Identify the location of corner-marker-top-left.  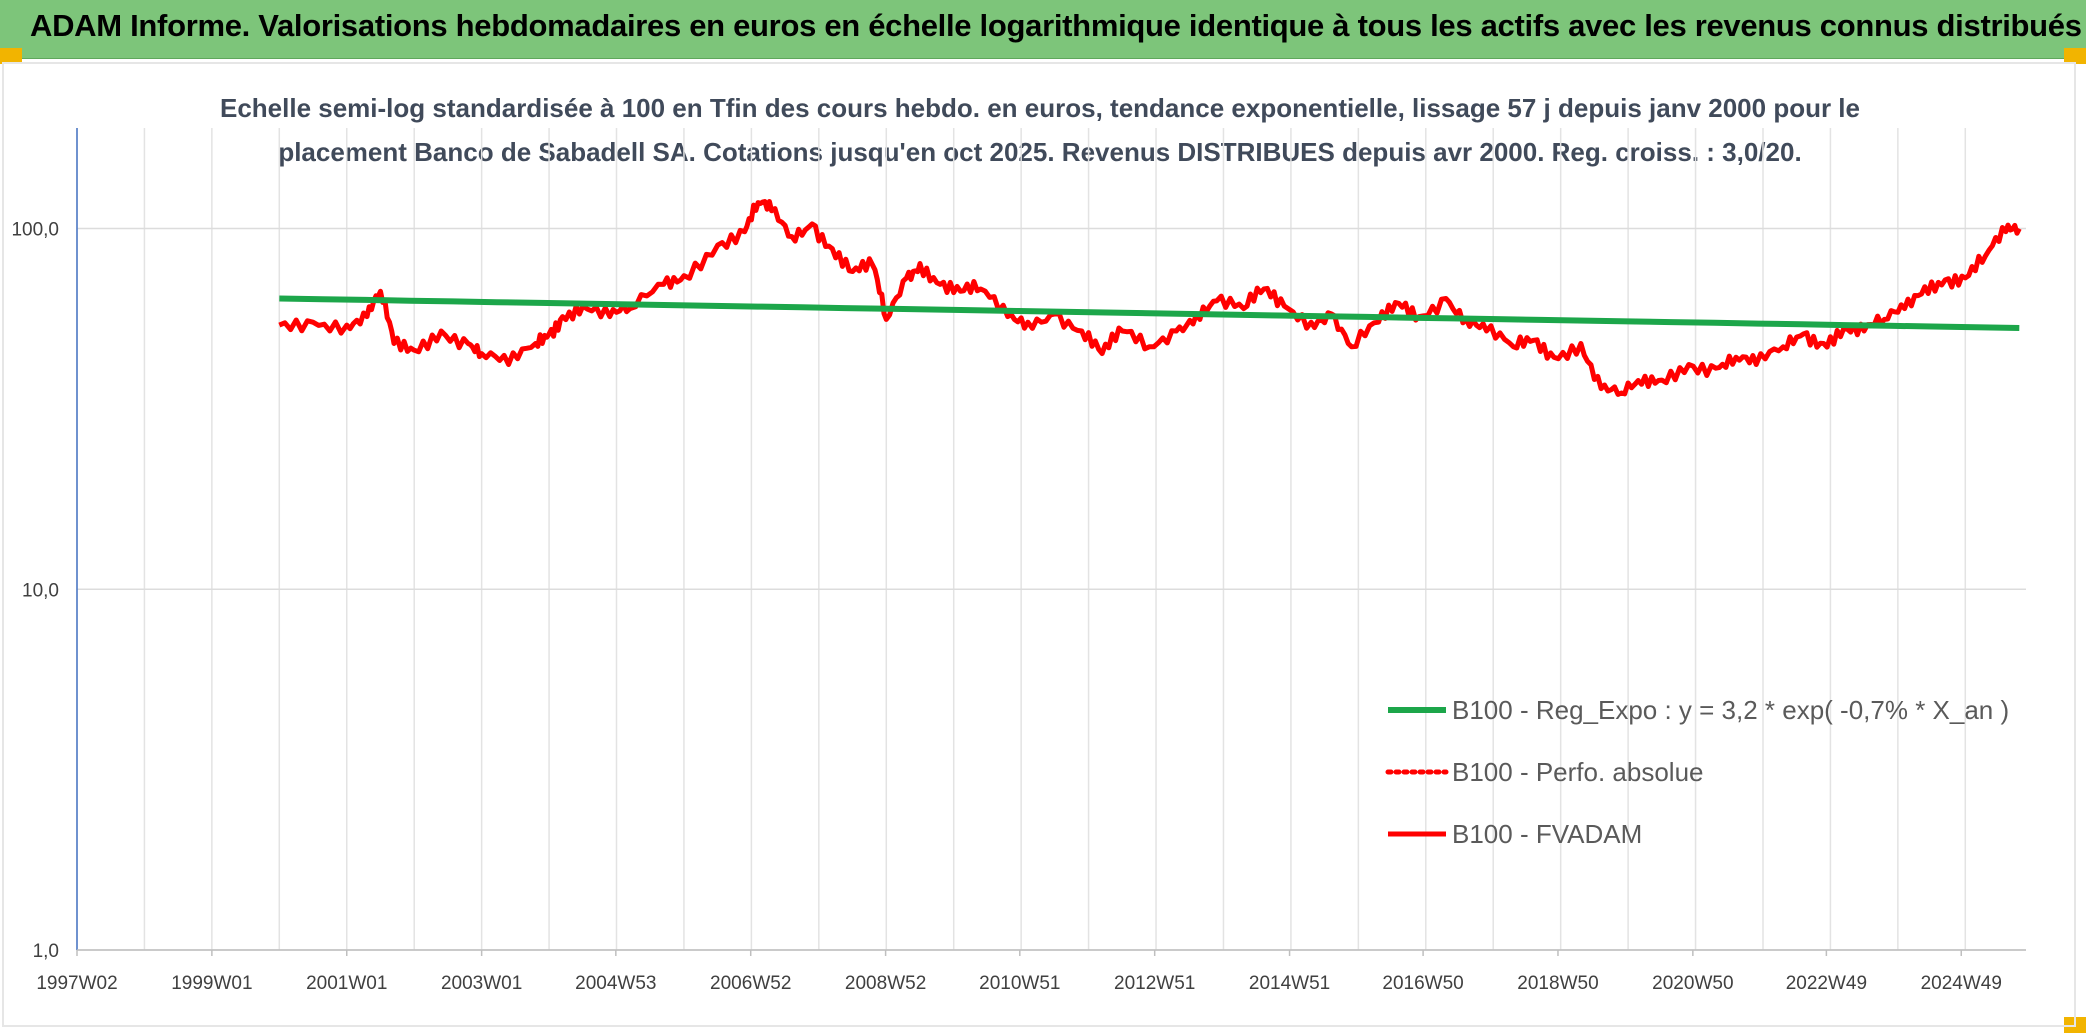
(11, 56).